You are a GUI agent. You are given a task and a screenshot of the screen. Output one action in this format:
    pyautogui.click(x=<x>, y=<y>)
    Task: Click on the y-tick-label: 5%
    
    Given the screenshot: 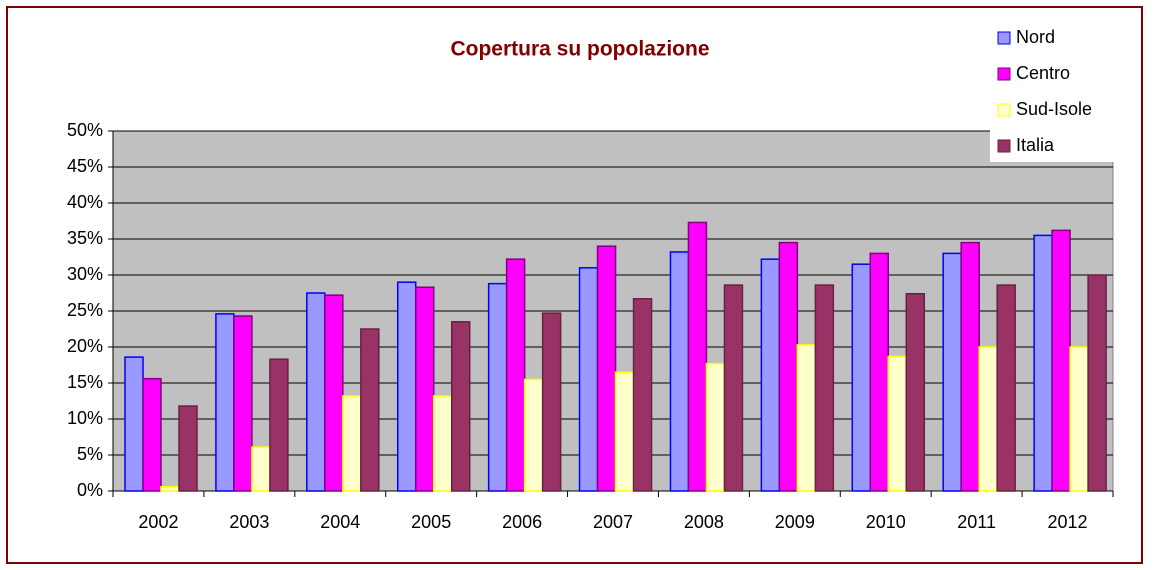 What is the action you would take?
    pyautogui.click(x=90, y=454)
    